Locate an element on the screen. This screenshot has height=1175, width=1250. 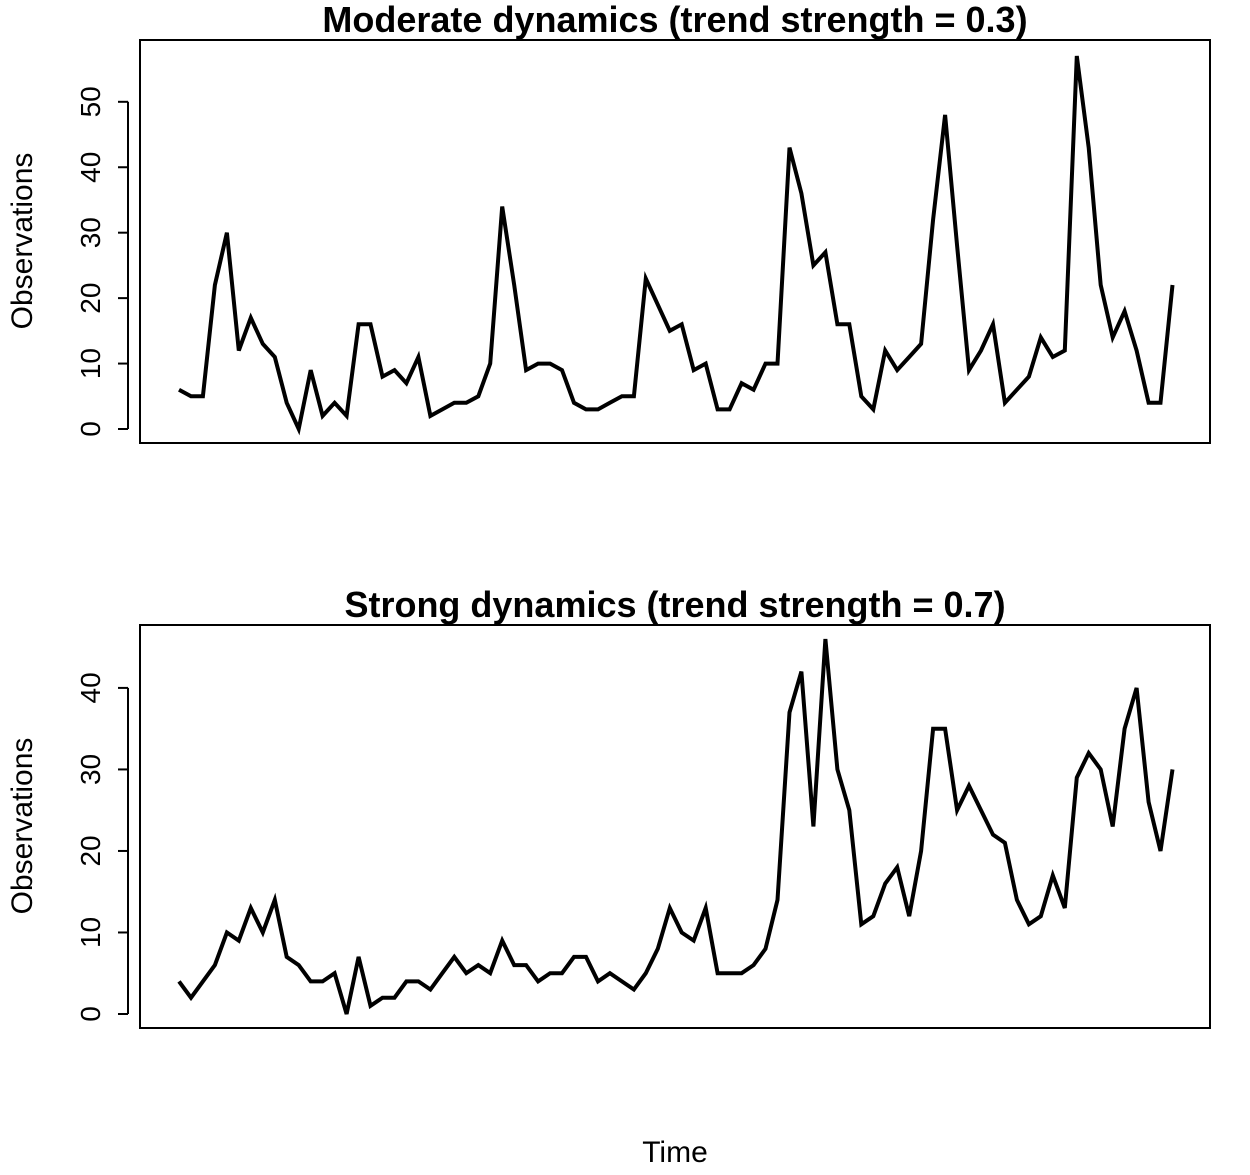
y-tick-label: 50 is located at coordinates (90, 101).